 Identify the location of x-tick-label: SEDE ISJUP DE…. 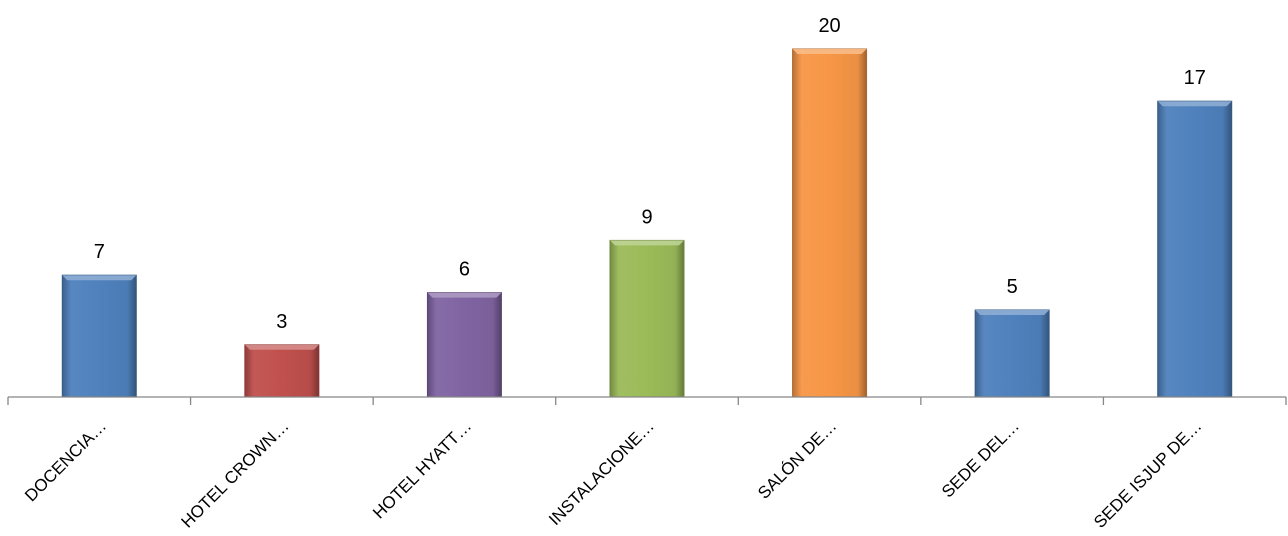
(1147, 473).